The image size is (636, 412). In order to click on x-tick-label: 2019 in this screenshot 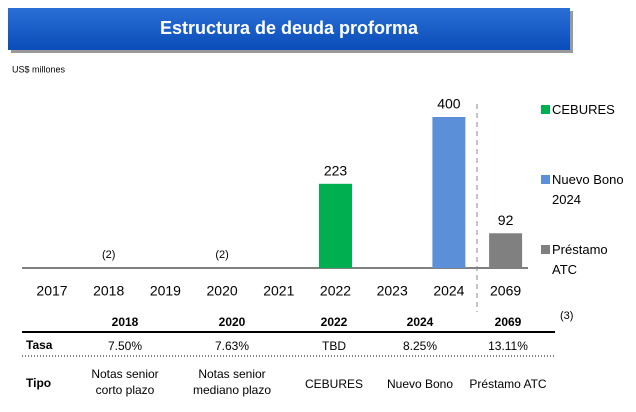, I will do `click(165, 291)`.